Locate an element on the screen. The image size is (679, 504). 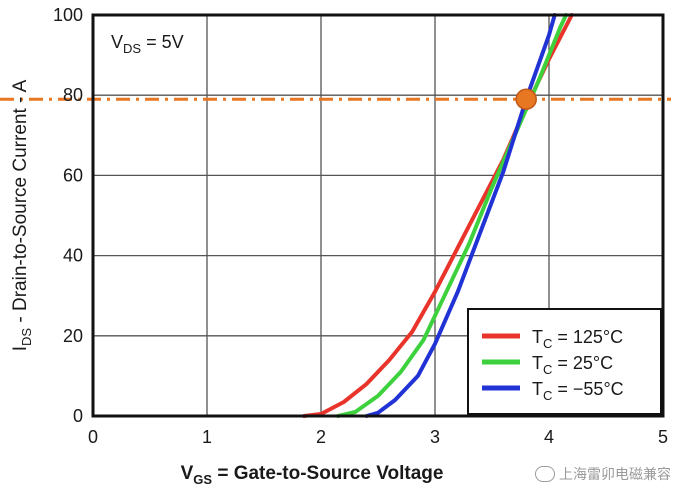
x-tick-label-5: 5 is located at coordinates (663, 437).